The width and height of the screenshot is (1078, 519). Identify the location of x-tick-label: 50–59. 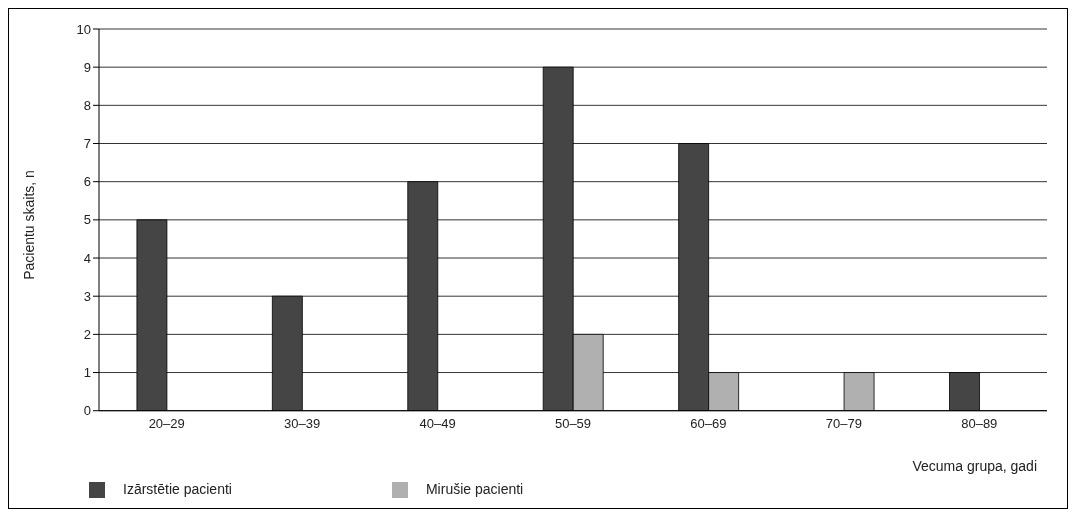
(573, 423).